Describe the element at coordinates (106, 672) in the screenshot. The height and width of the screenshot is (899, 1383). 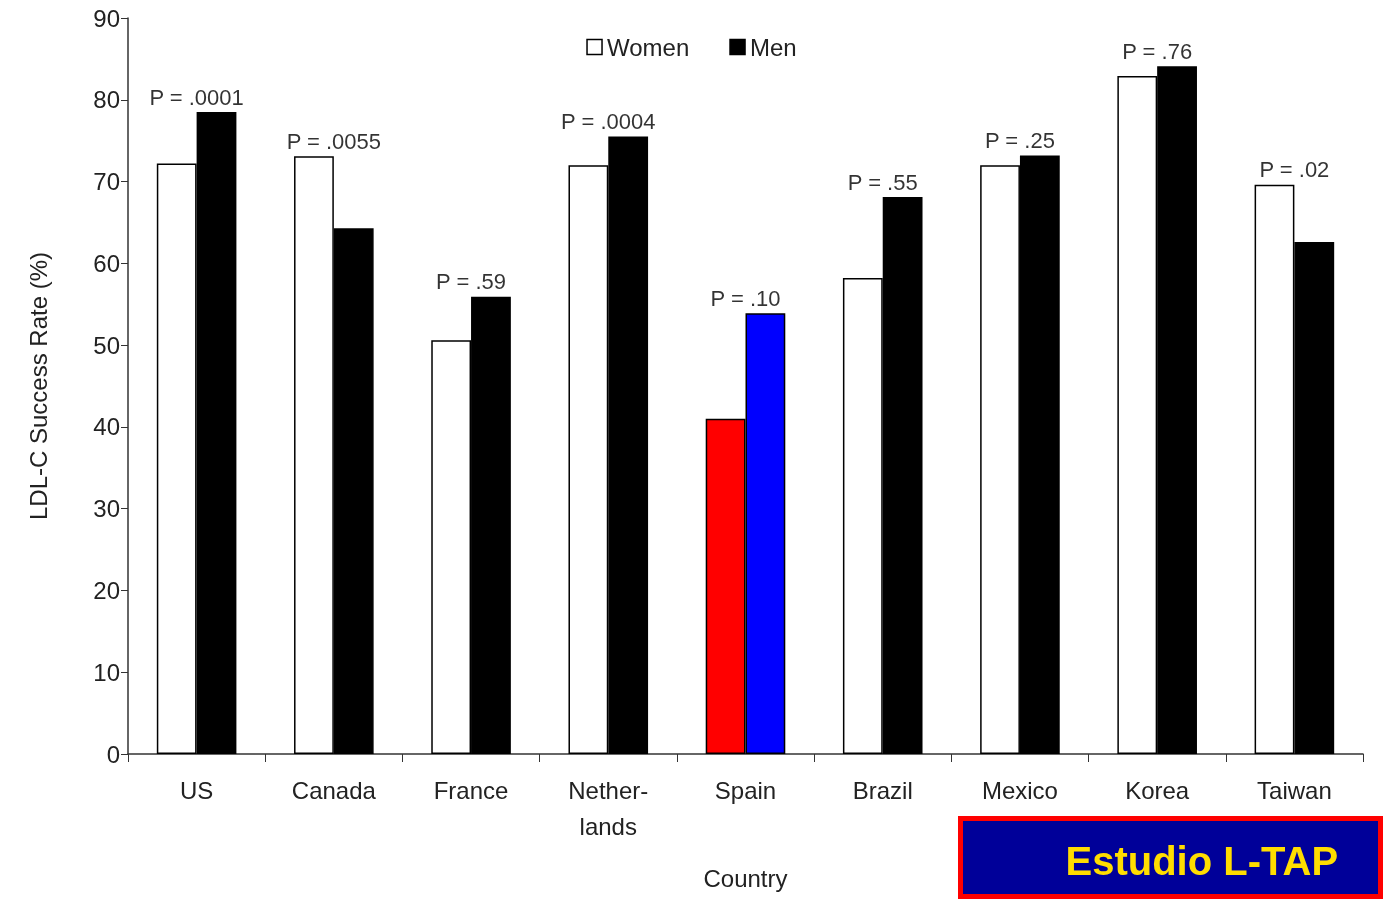
I see `y-tick-label: 10` at that location.